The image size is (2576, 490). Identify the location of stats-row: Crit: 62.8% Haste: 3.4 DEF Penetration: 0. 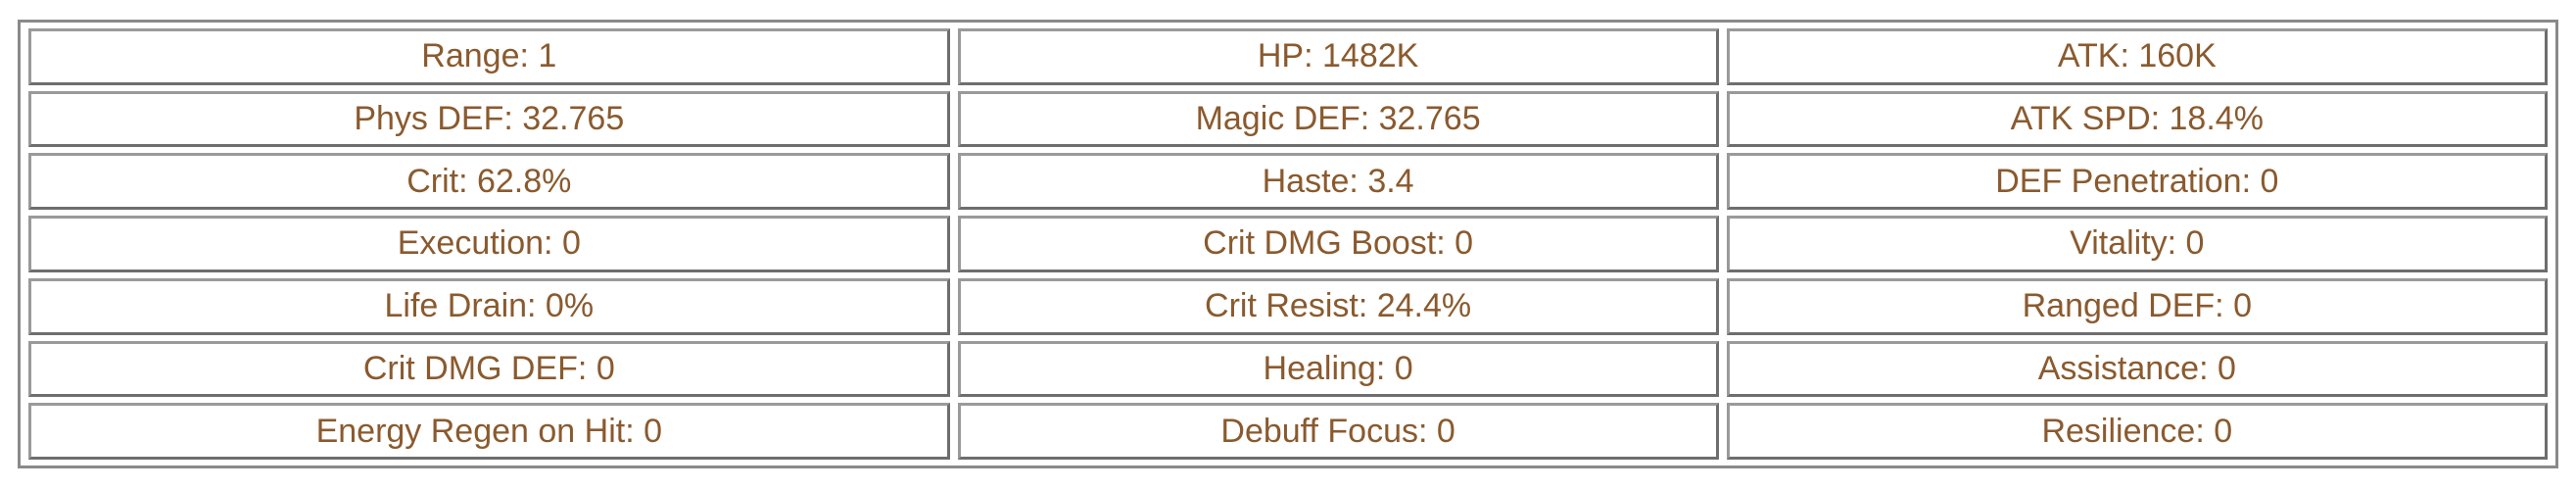
(1288, 182).